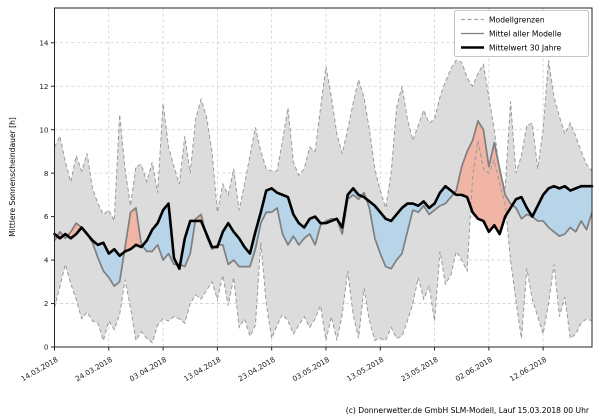  What do you see at coordinates (311, 369) in the screenshot?
I see `x-tick-label: 03.05.2018` at bounding box center [311, 369].